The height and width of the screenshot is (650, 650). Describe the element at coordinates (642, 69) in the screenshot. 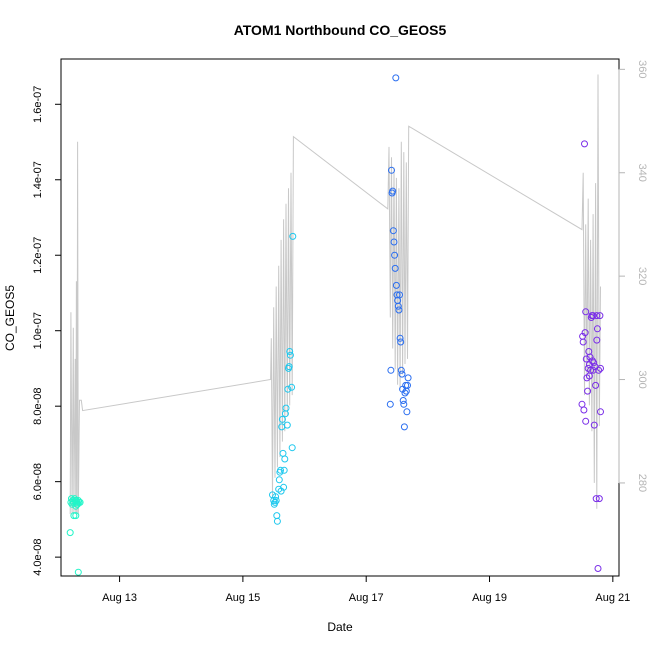

I see `y-right-tick-label: 360` at that location.